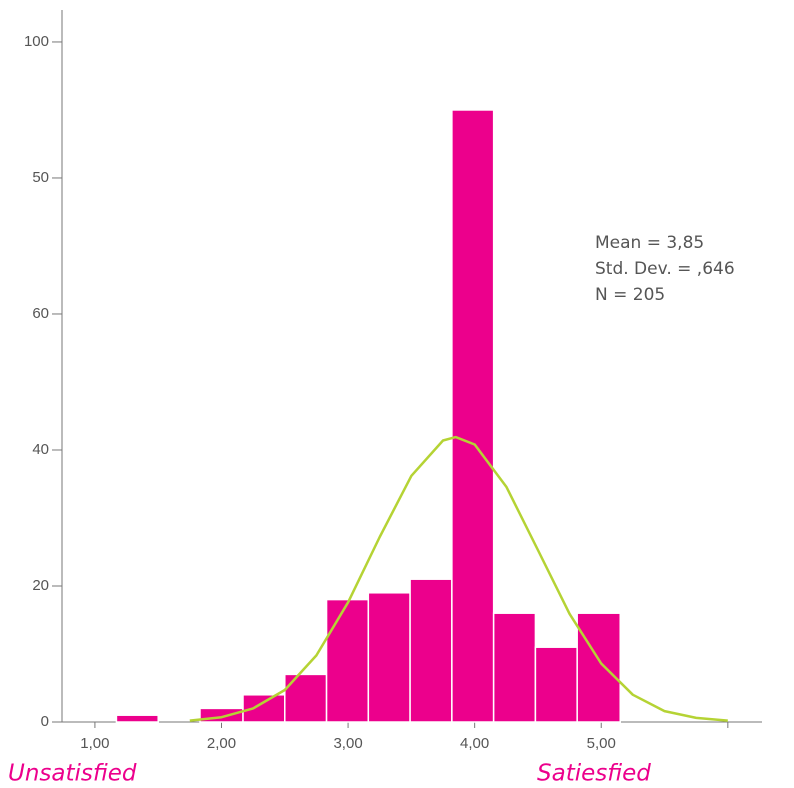 Image resolution: width=794 pixels, height=788 pixels. What do you see at coordinates (347, 743) in the screenshot?
I see `x-tick-label: 3,00` at bounding box center [347, 743].